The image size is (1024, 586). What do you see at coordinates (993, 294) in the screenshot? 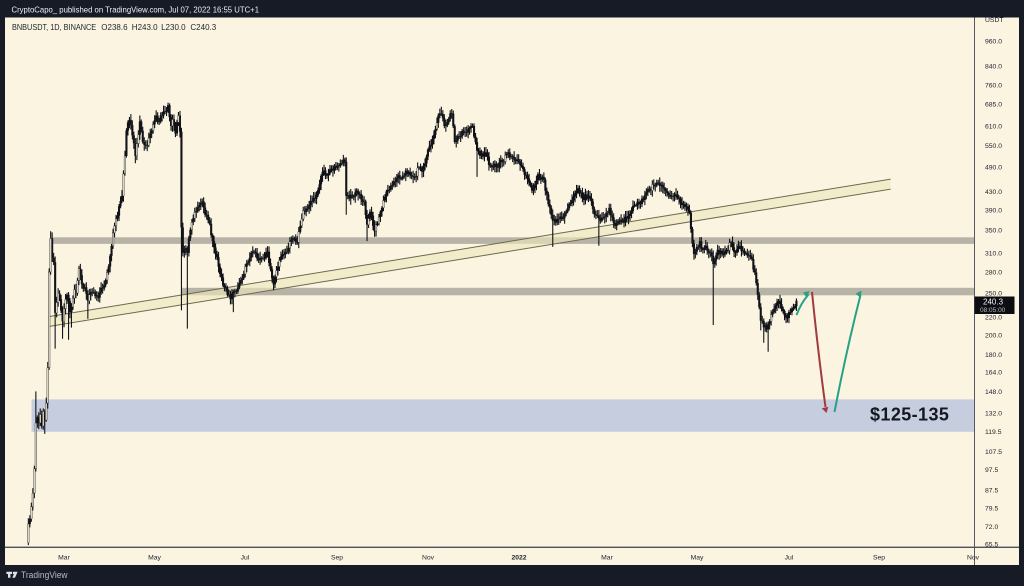
I see `svg-text: 250.0` at bounding box center [993, 294].